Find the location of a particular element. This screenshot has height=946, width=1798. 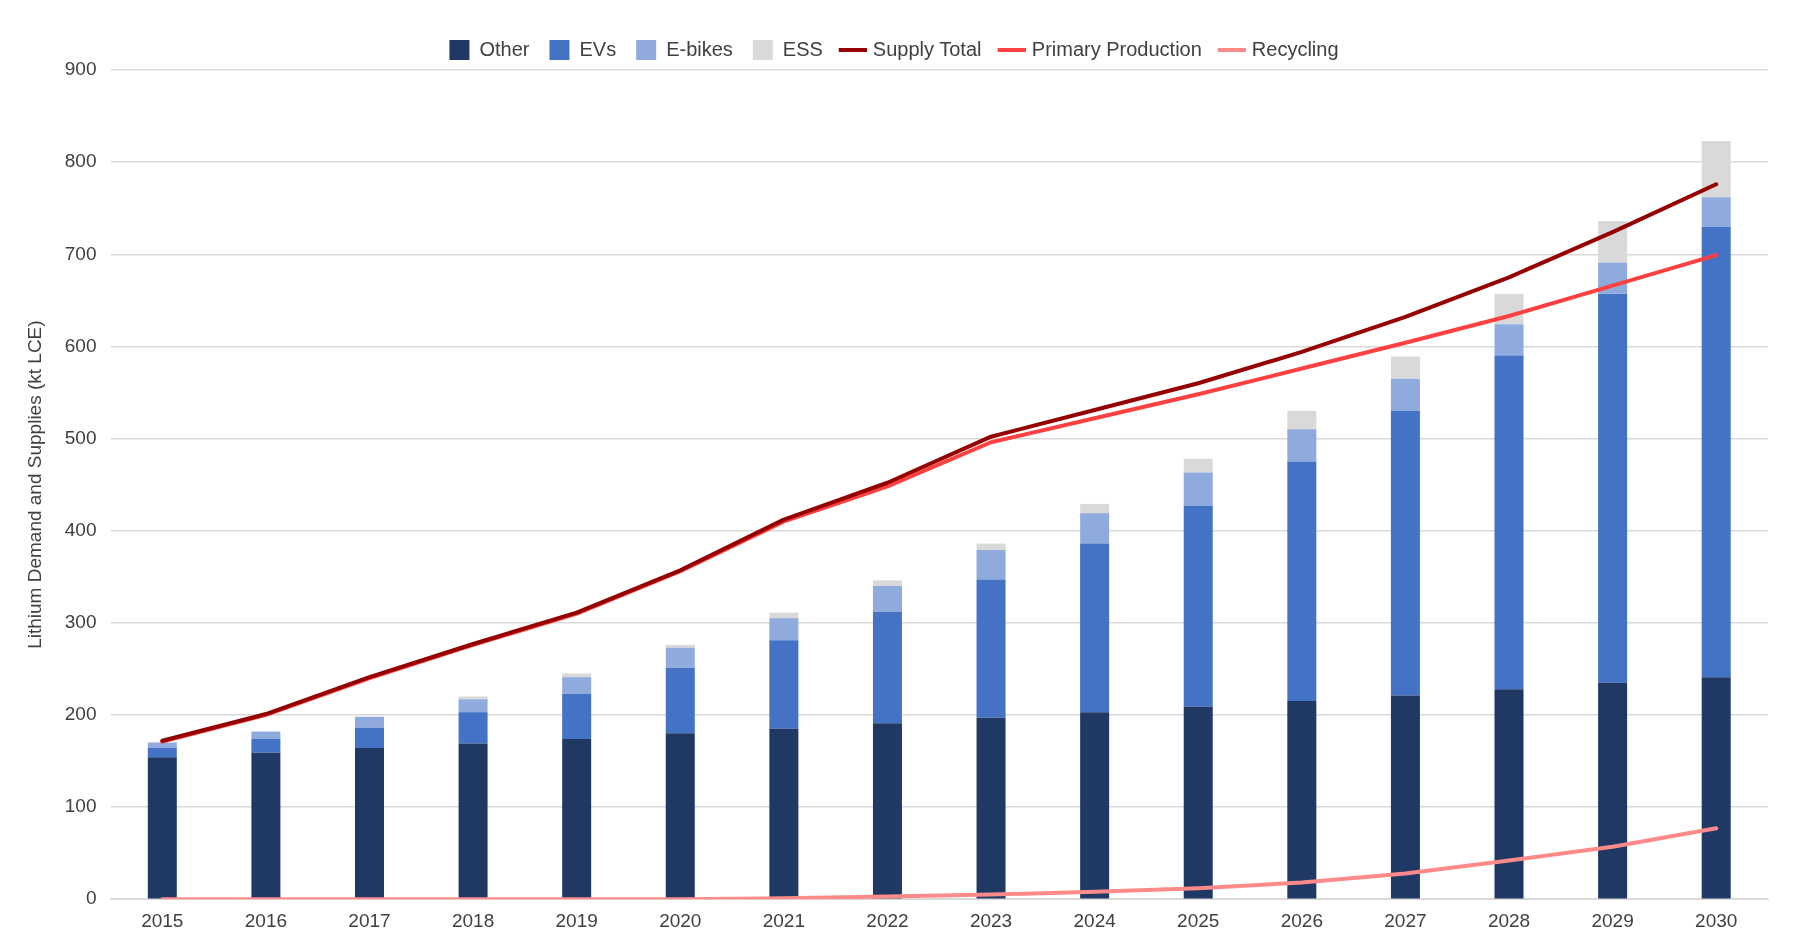

y-tick-label: 0 is located at coordinates (91, 898).